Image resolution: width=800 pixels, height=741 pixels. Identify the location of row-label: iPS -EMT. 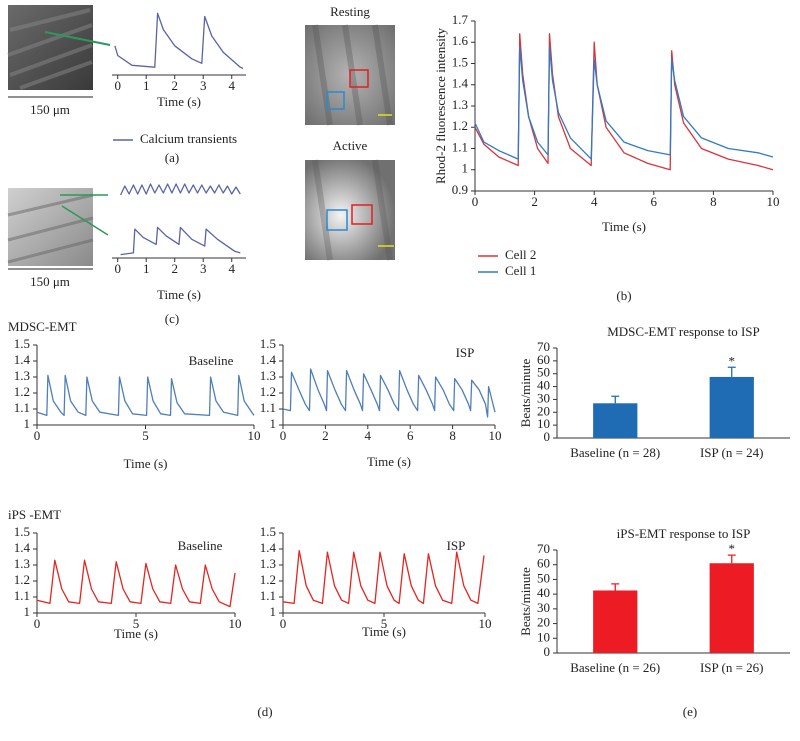
(34, 514).